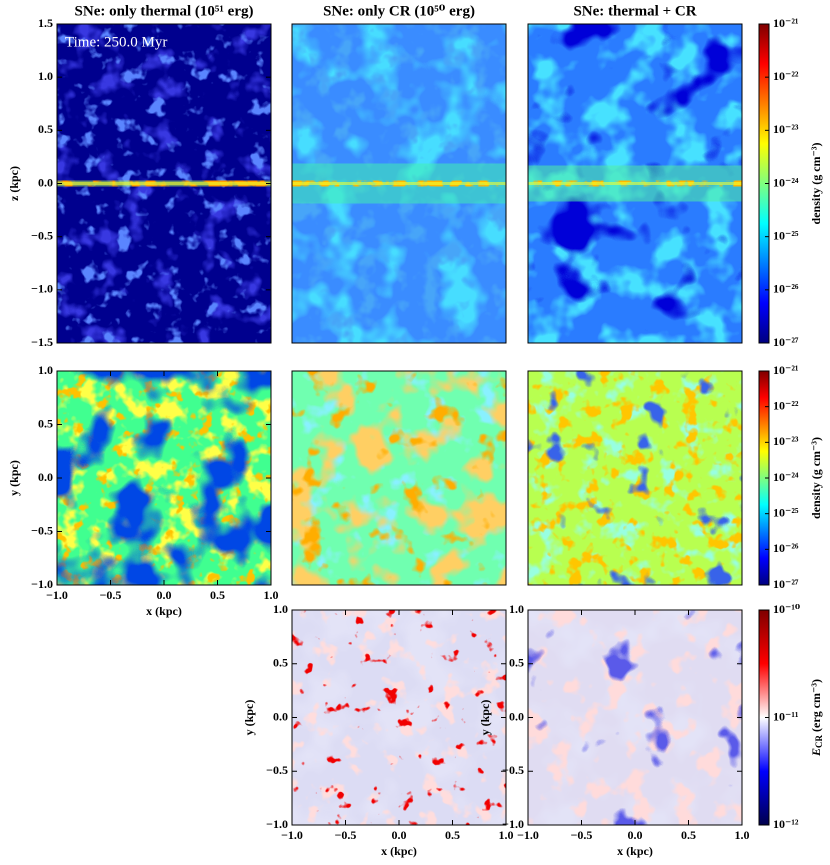 This screenshot has height=865, width=830. What do you see at coordinates (14, 183) in the screenshot?
I see `y-axis-label: z (kpc)` at bounding box center [14, 183].